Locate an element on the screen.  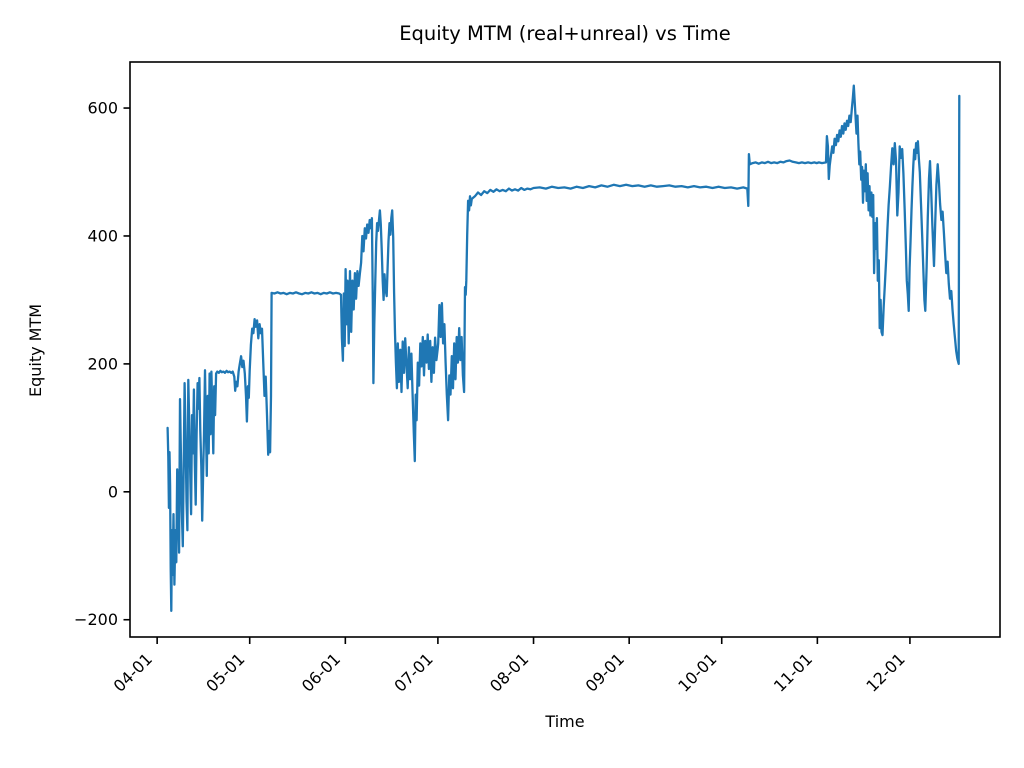
y-tick-label: −200 is located at coordinates (96, 619).